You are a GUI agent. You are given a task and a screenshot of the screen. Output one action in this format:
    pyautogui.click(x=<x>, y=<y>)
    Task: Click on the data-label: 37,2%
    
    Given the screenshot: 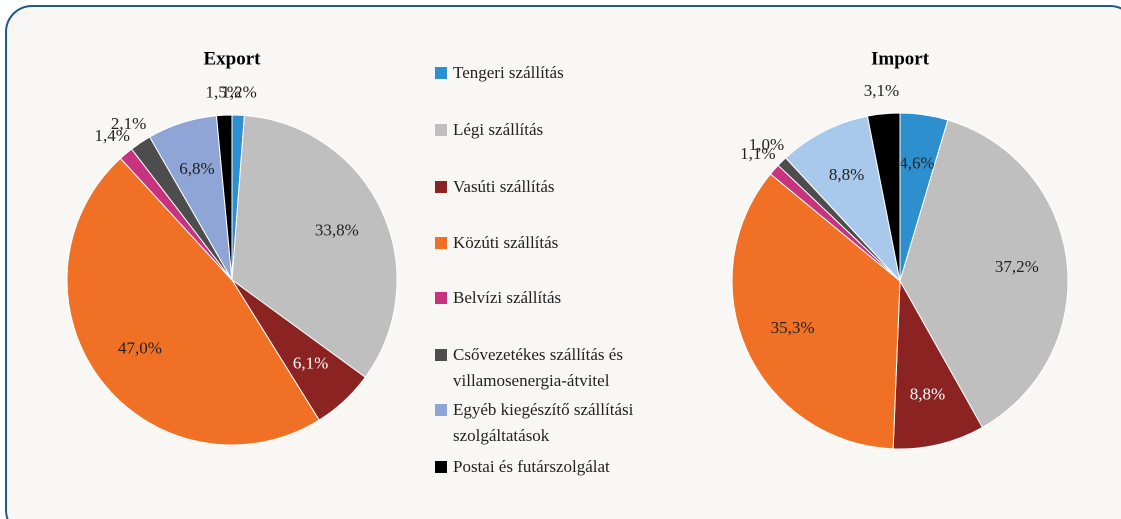 What is the action you would take?
    pyautogui.click(x=1017, y=266)
    